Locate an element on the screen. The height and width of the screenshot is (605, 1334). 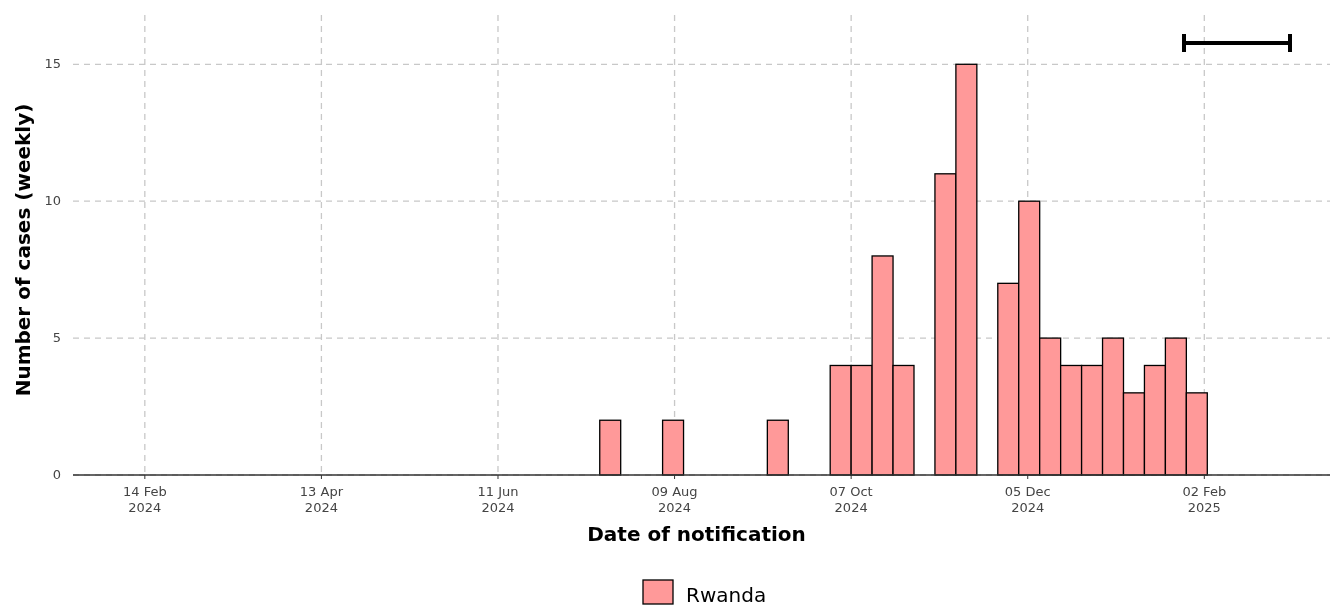
y-tick-label: 5 is located at coordinates (56, 338).